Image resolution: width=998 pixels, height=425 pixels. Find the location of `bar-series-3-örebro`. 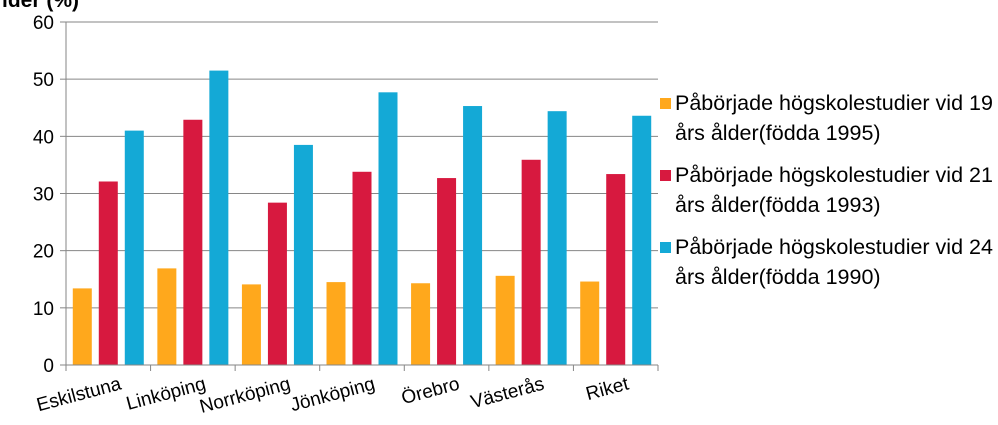

bar-series-3-örebro is located at coordinates (473, 235).